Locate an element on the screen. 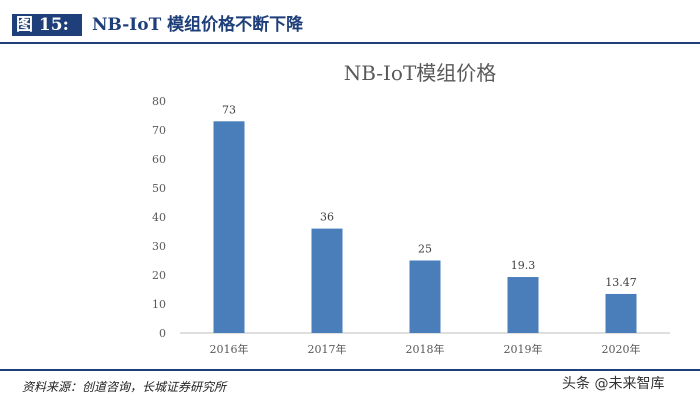 The height and width of the screenshot is (412, 700). y-tick-label: 0 is located at coordinates (162, 333).